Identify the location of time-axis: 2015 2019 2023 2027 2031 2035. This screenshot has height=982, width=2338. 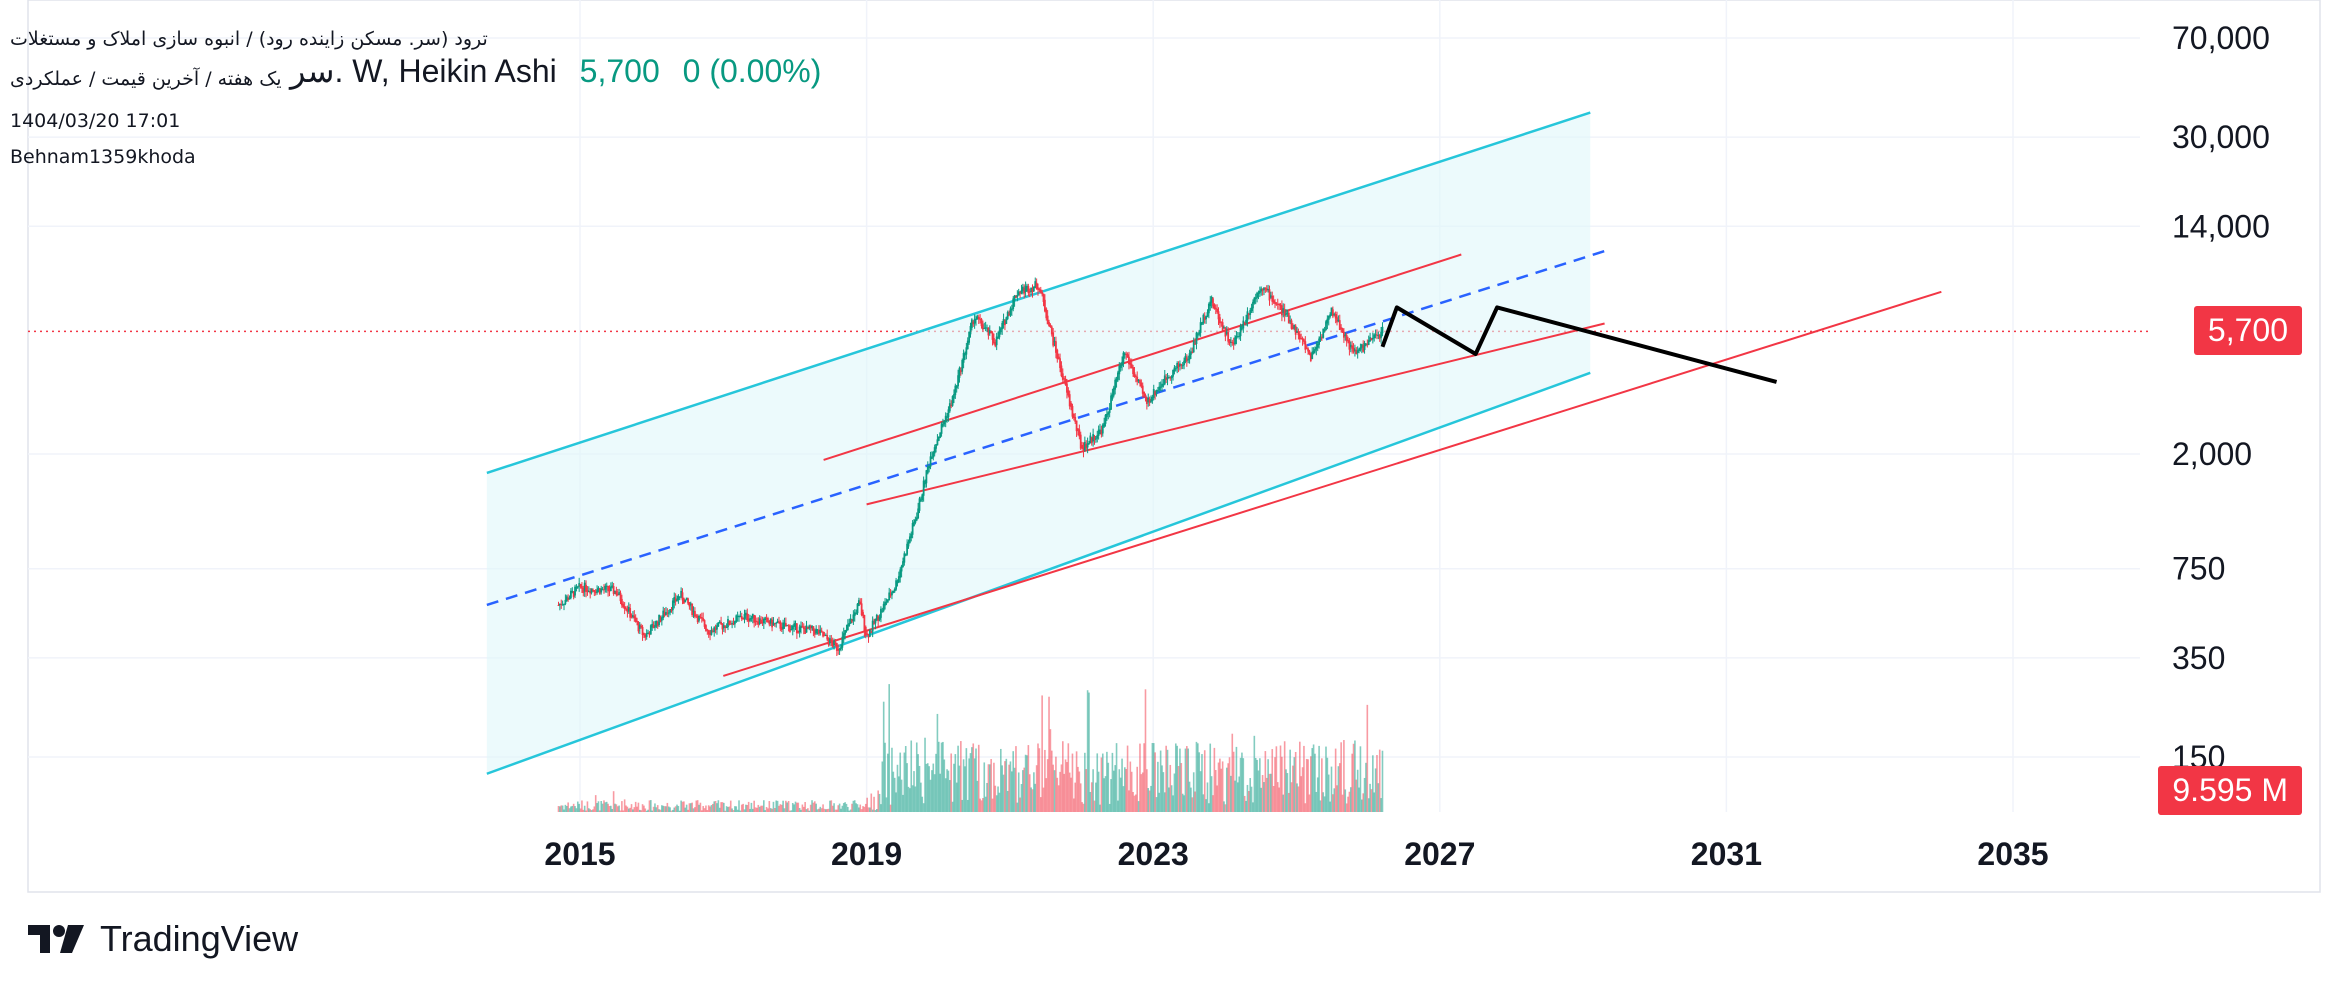
(1296, 854).